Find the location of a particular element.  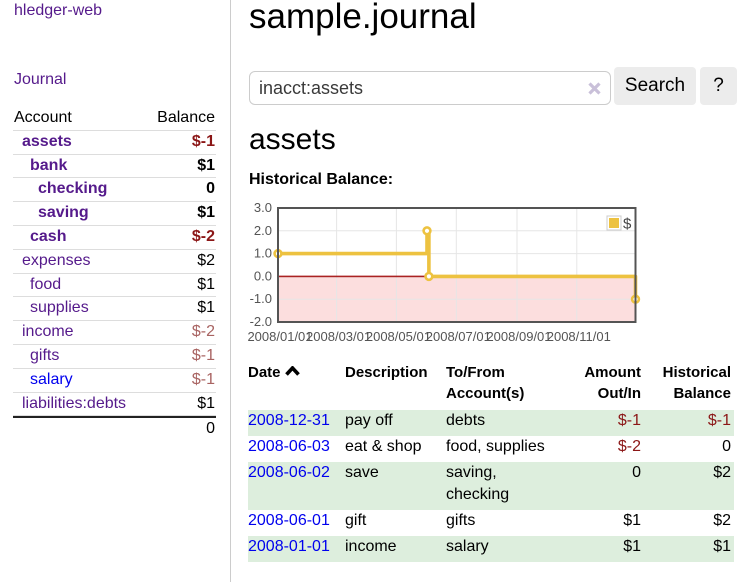

svg-text: 2008/07/01 is located at coordinates (458, 336).